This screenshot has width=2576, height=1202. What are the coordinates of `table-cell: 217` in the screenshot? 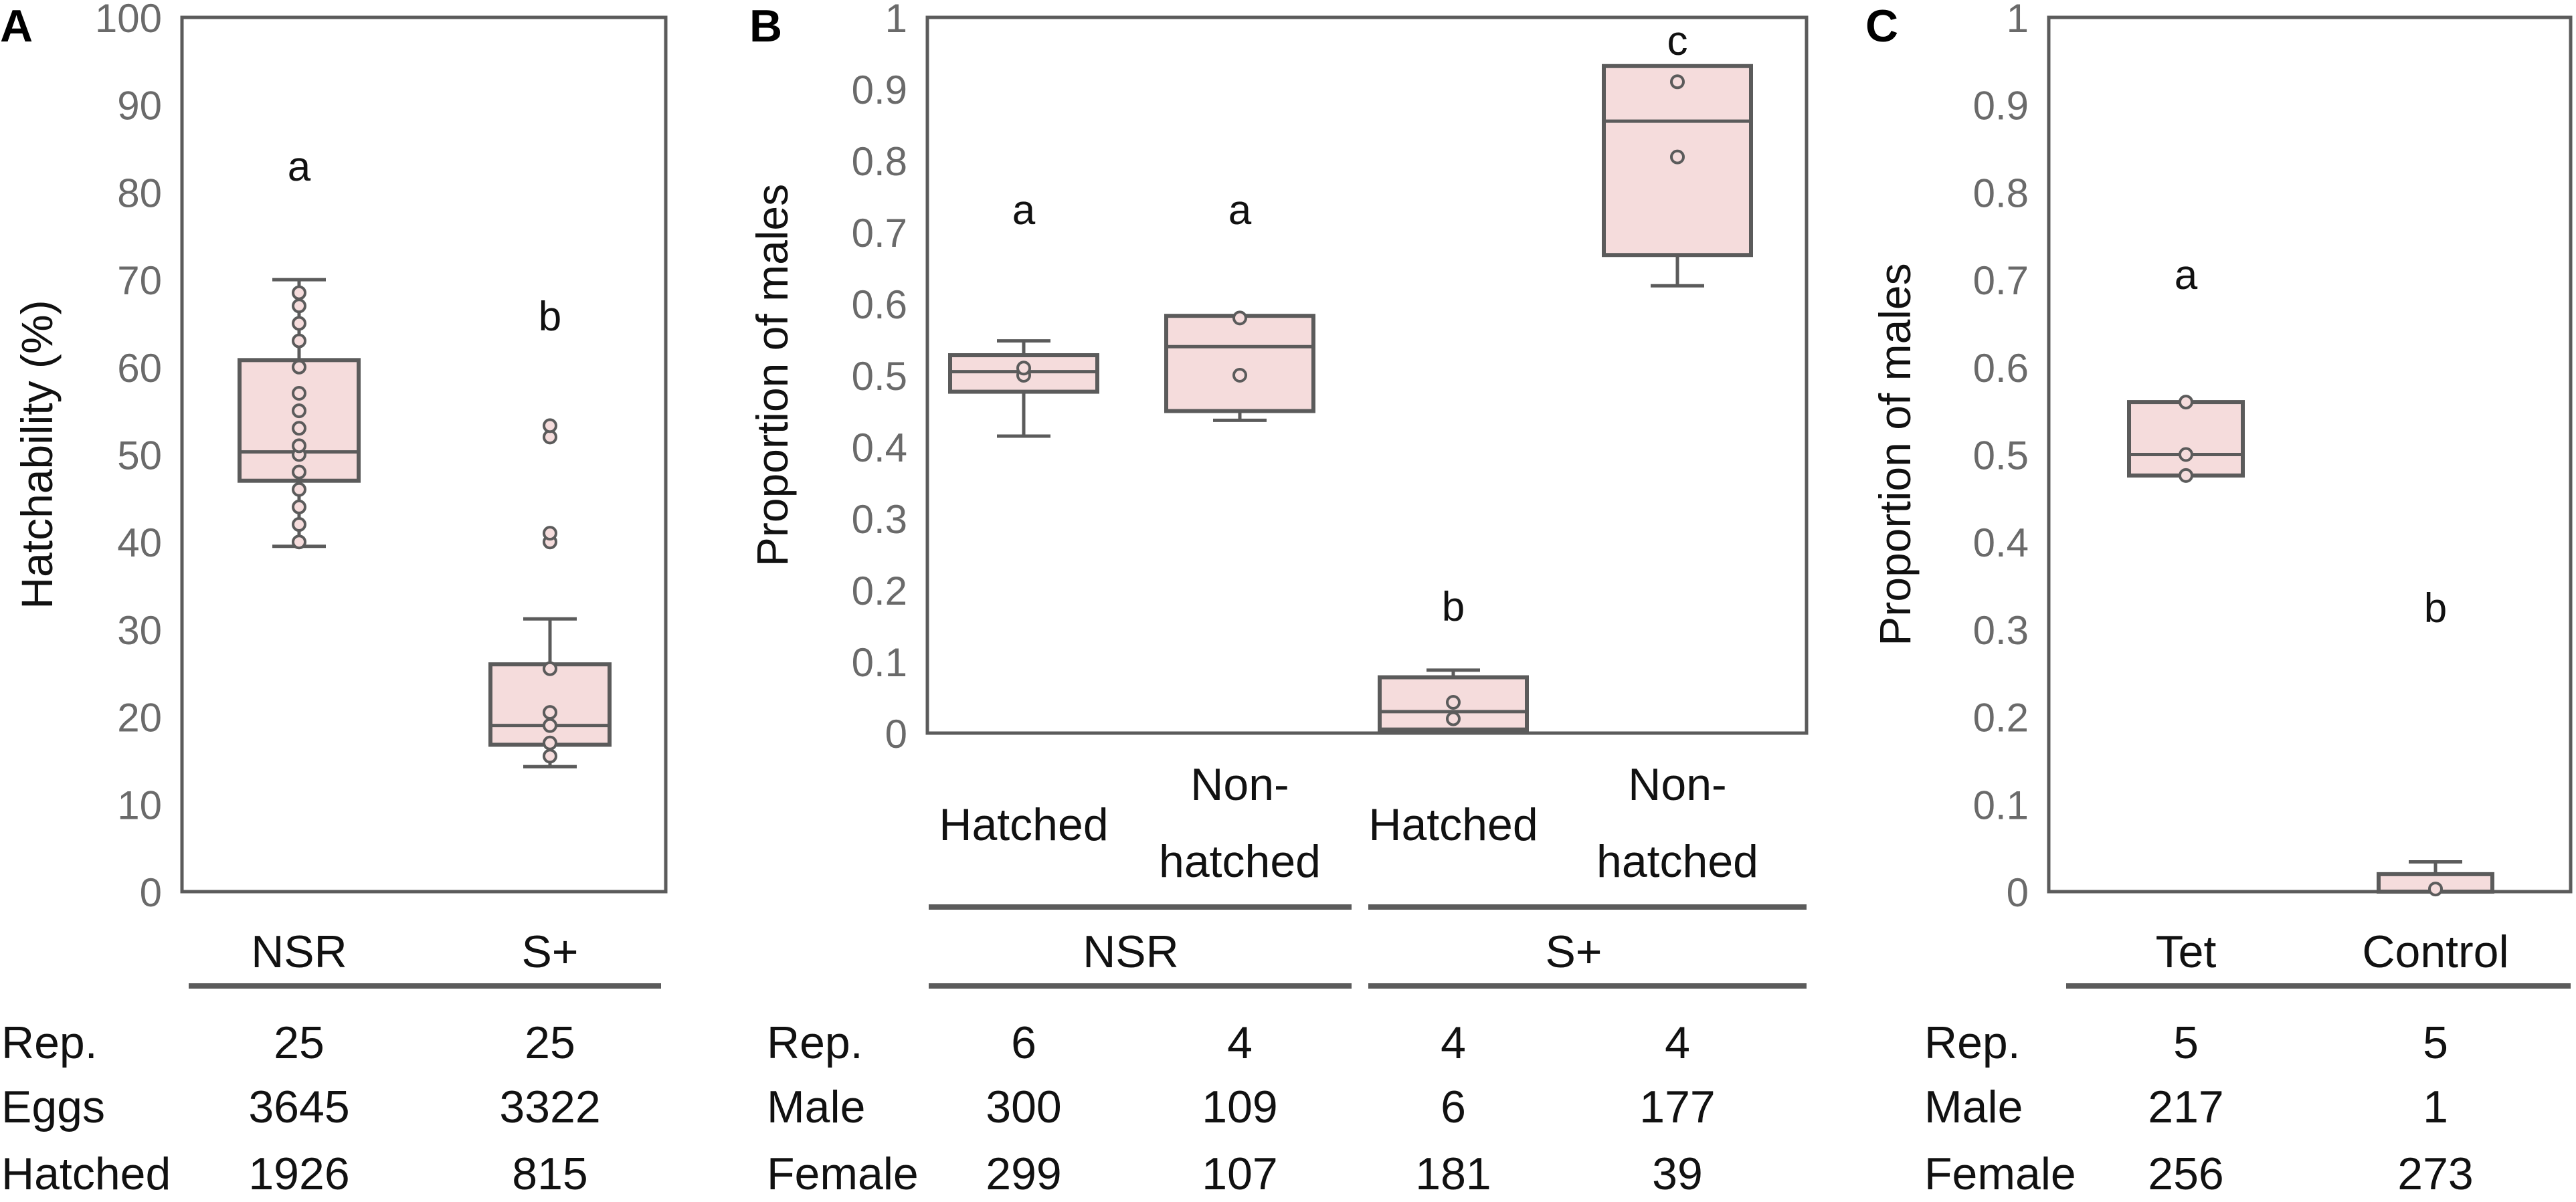 It's located at (2185, 1107).